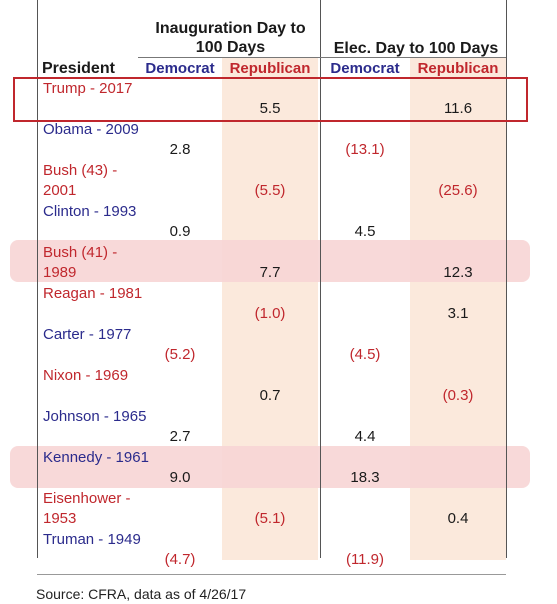  I want to click on election-republican-value: 3.1, so click(458, 313).